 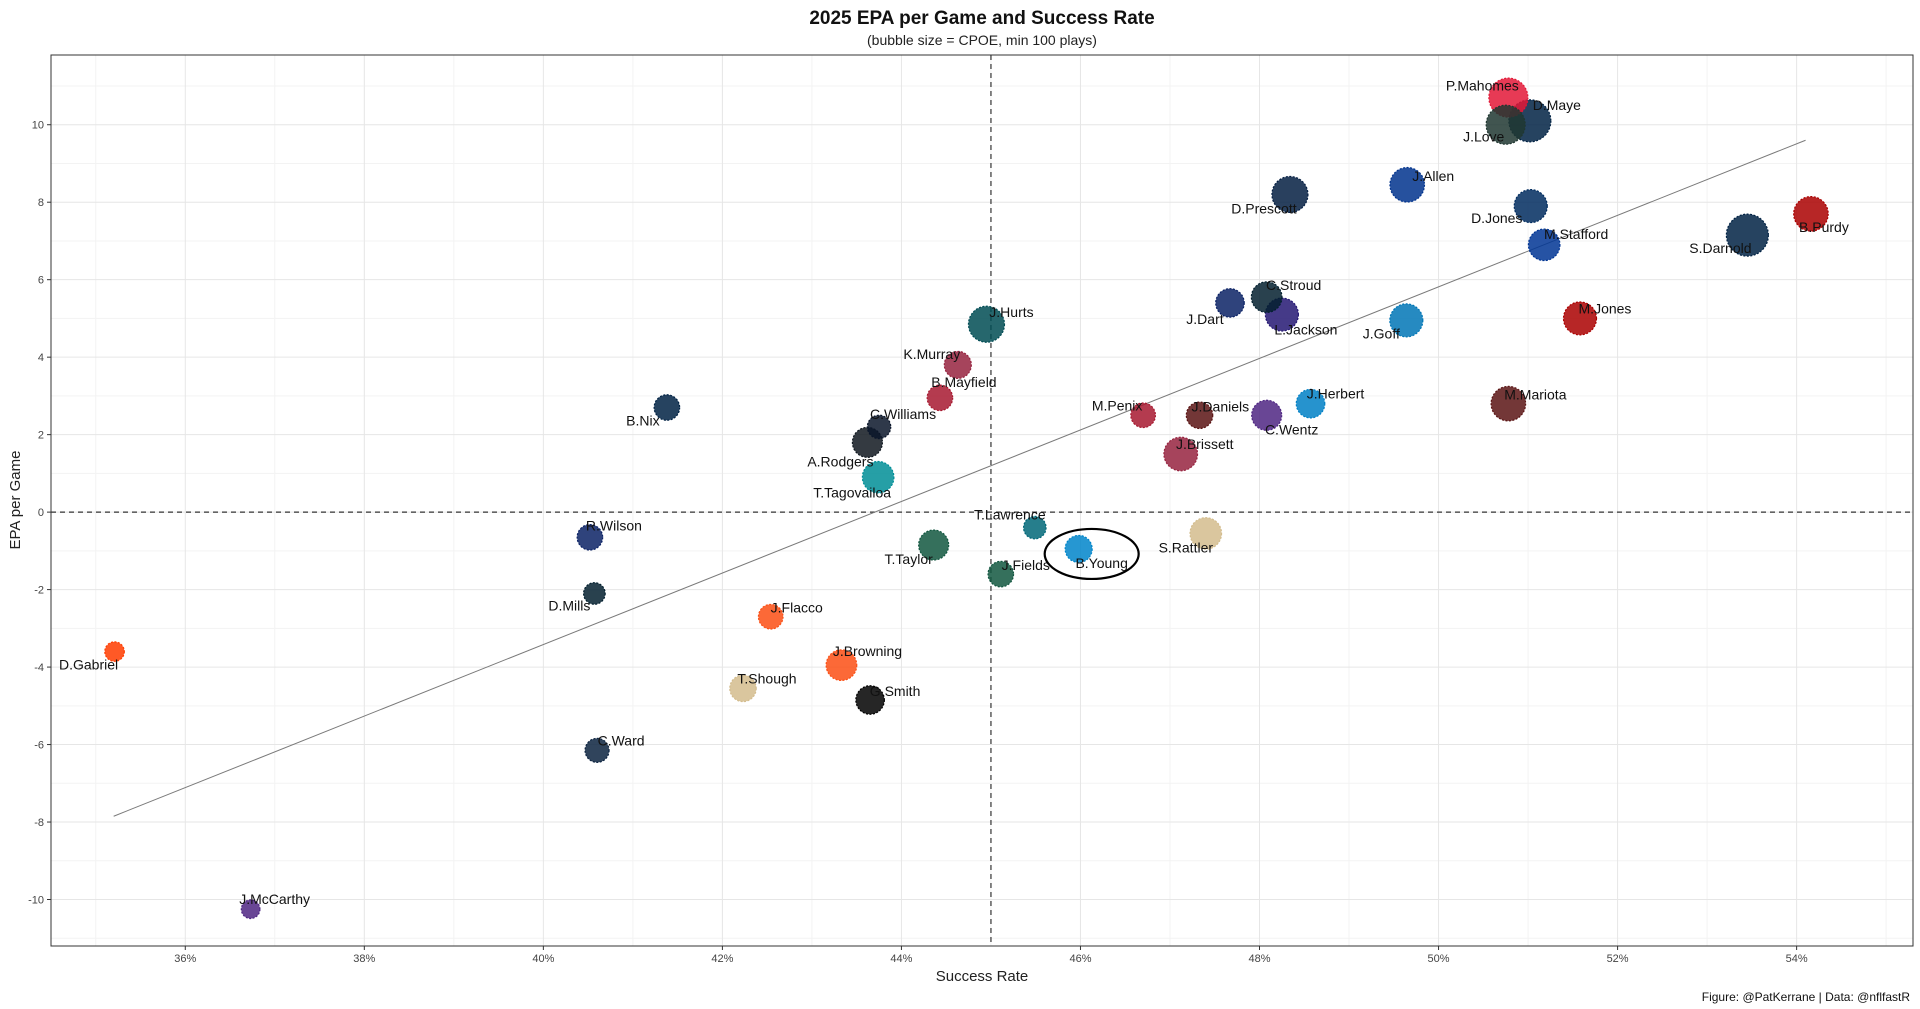 I want to click on point-label: S.Rattler, so click(x=1186, y=547).